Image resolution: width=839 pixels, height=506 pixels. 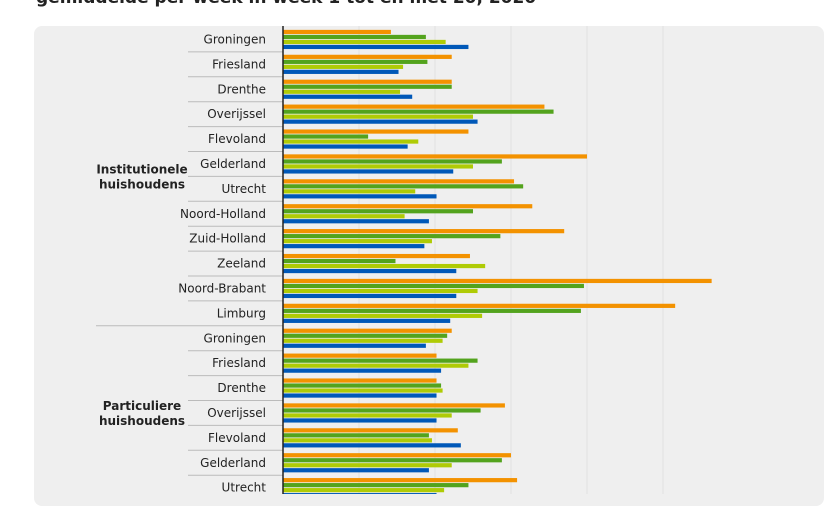 What do you see at coordinates (241, 264) in the screenshot?
I see `category-label: Zeeland` at bounding box center [241, 264].